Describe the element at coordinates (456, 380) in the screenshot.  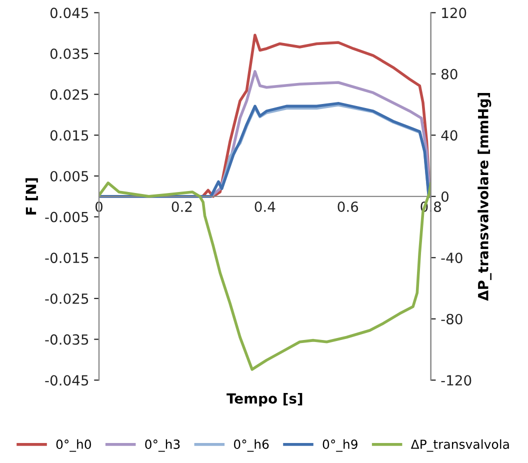
I see `y2-tick-label: -120` at that location.